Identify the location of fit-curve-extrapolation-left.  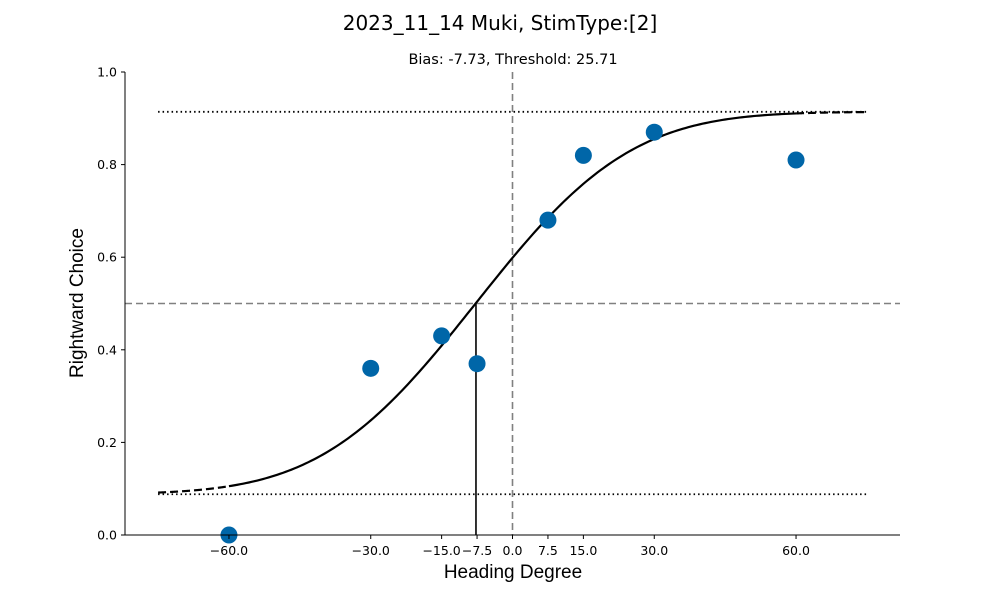
(194, 489).